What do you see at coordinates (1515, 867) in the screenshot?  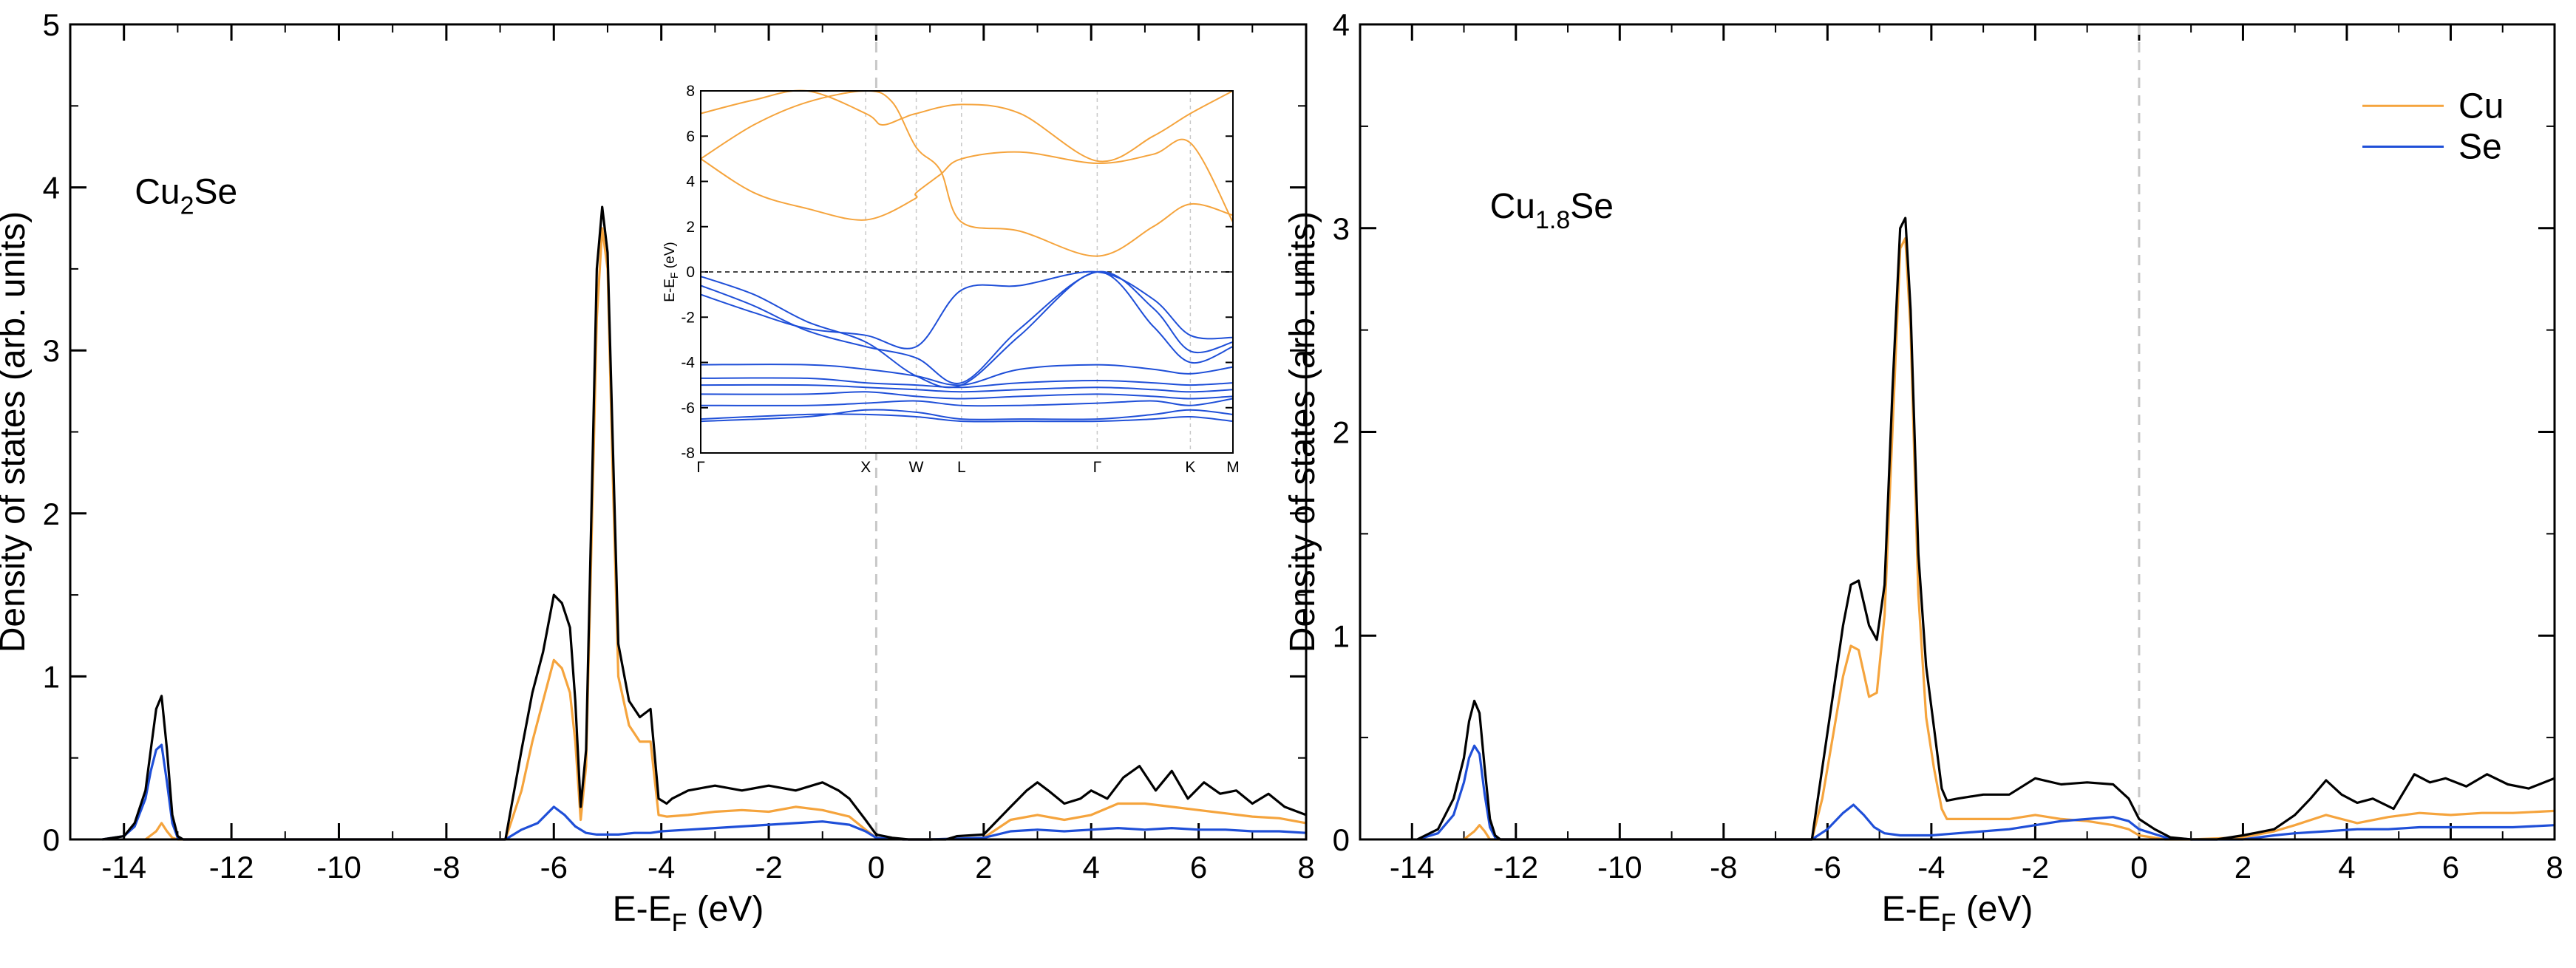 I see `right-xtick-label: -12` at bounding box center [1515, 867].